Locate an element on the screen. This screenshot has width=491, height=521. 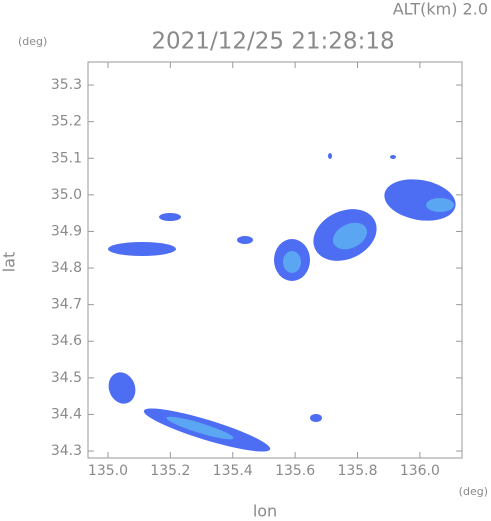
y-tick-label: 35.3 is located at coordinates (66, 85).